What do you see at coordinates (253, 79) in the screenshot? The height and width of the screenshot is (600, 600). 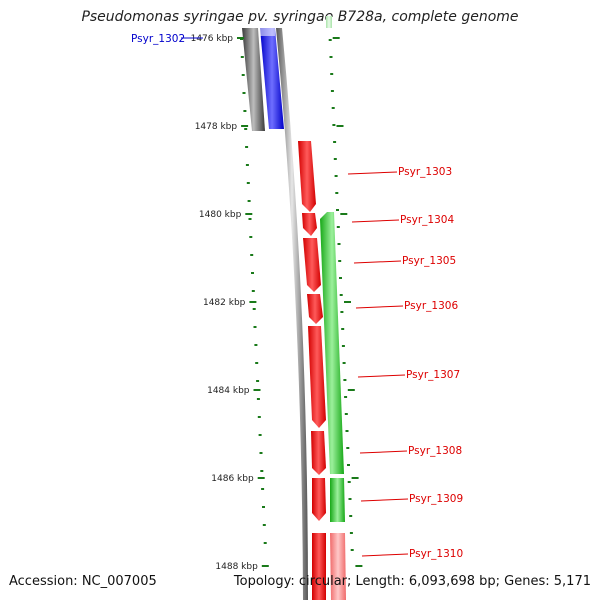 I see `neighbor-gene-gray` at bounding box center [253, 79].